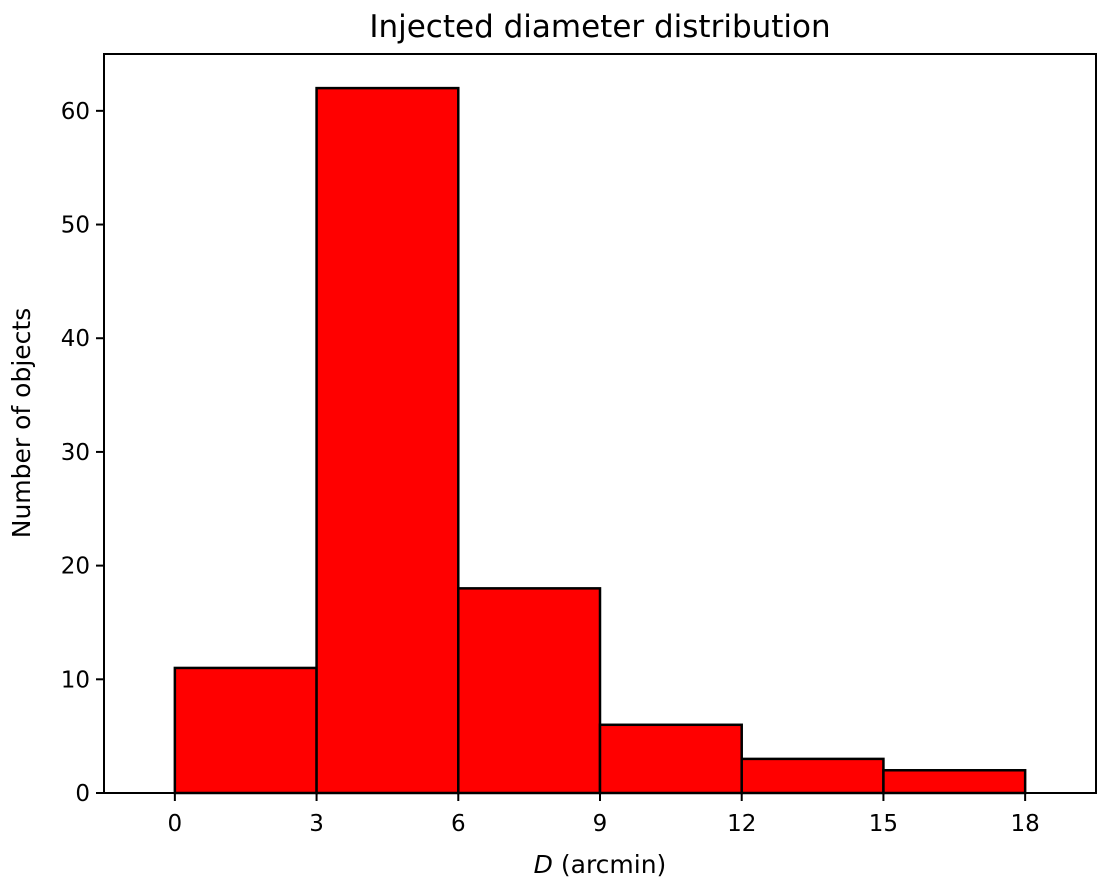  Describe the element at coordinates (458, 824) in the screenshot. I see `x-tick-label: 6` at that location.